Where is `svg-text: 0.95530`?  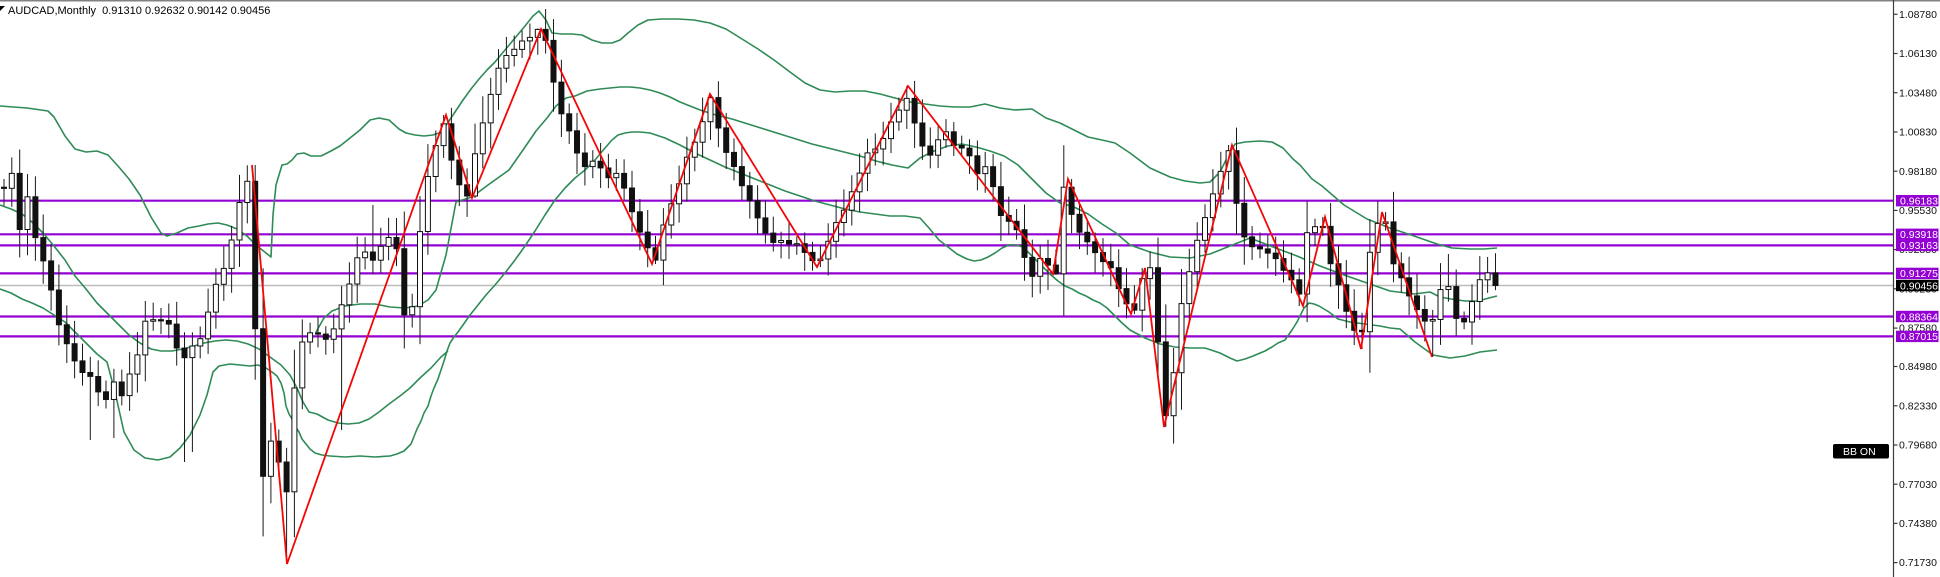
svg-text: 0.95530 is located at coordinates (1918, 211).